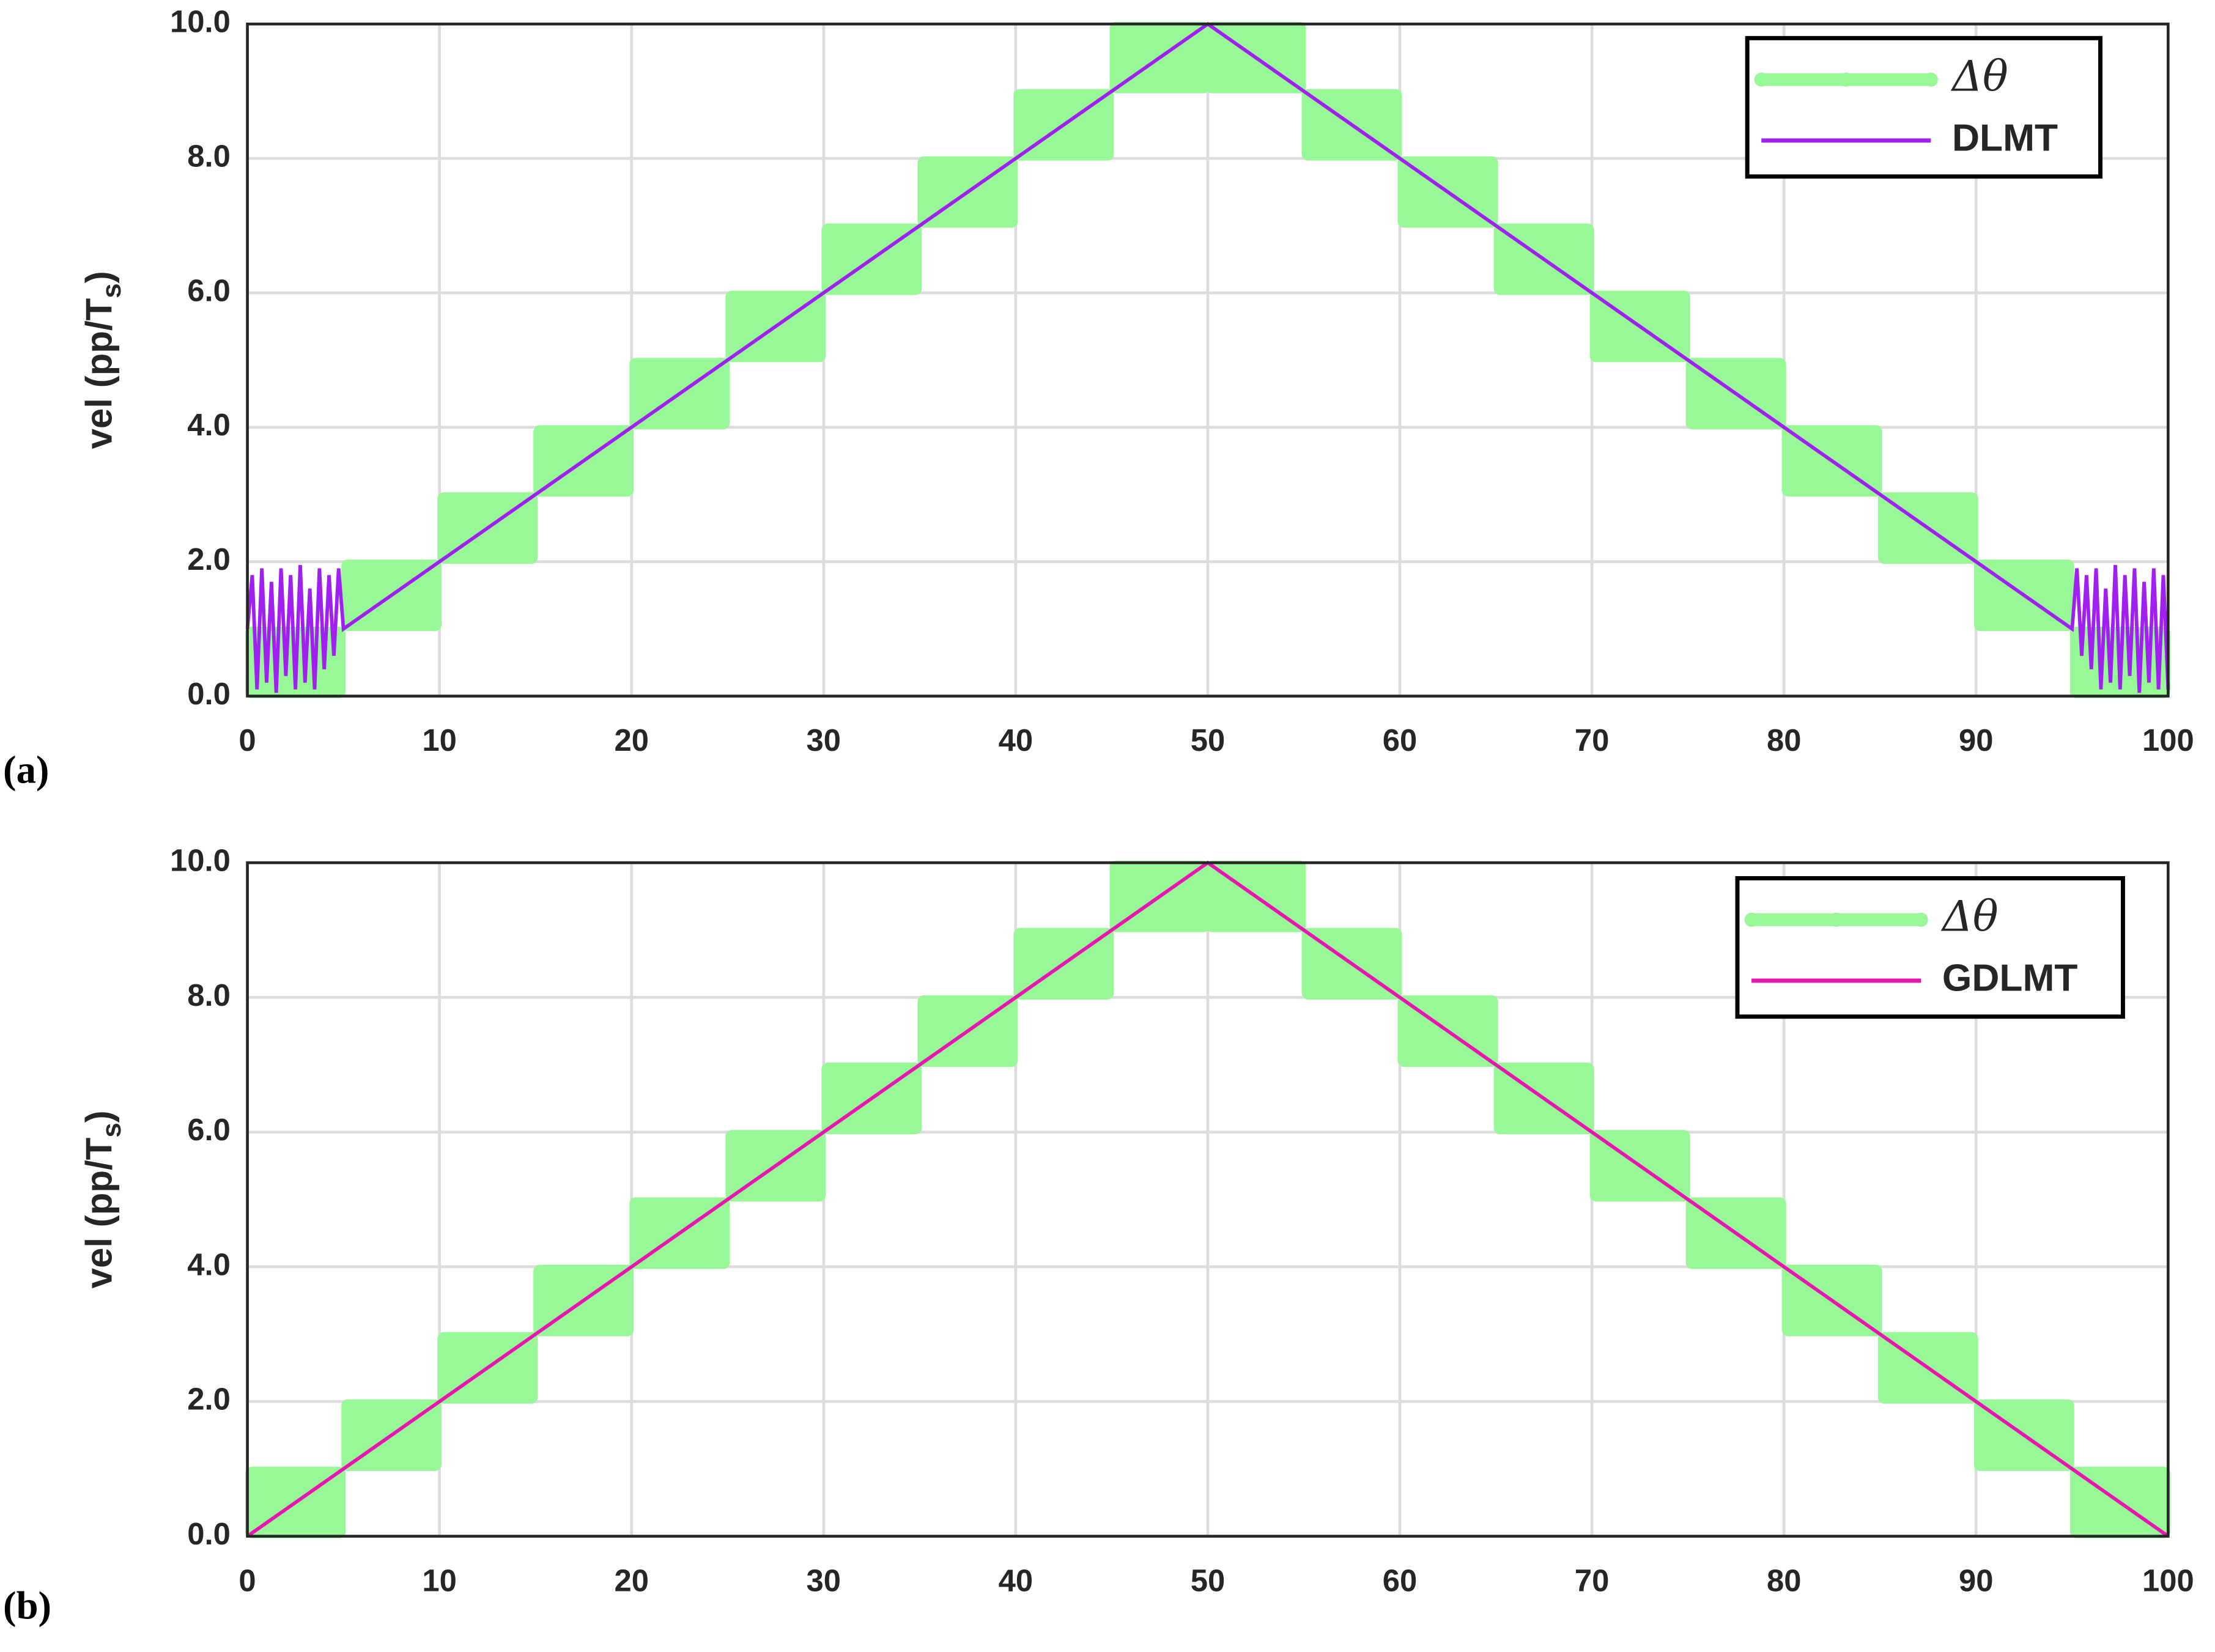  What do you see at coordinates (2005, 138) in the screenshot?
I see `legend-label: DLMT` at bounding box center [2005, 138].